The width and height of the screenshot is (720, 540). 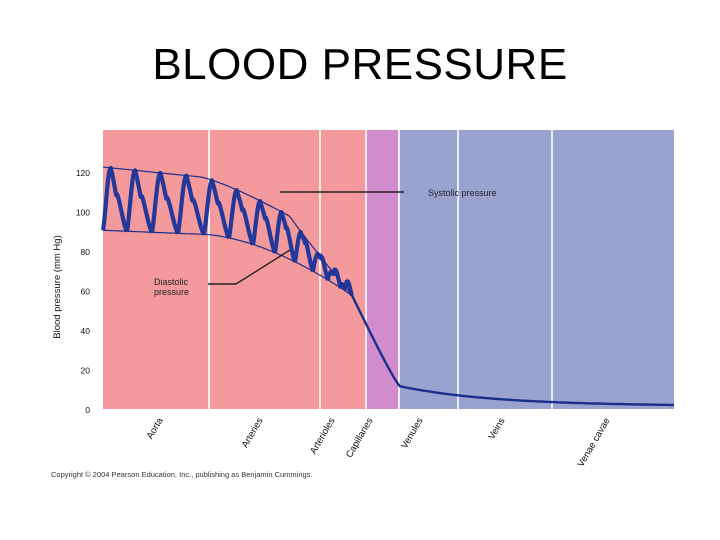 What do you see at coordinates (86, 371) in the screenshot?
I see `y-tick-label: 20` at bounding box center [86, 371].